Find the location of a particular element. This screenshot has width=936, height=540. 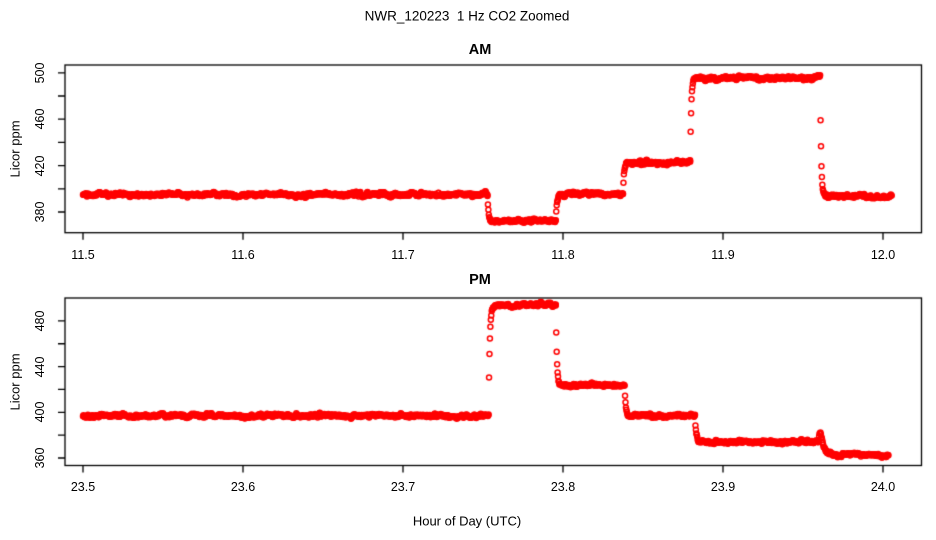

am-x-tick-11-6: 11.6 is located at coordinates (243, 255).